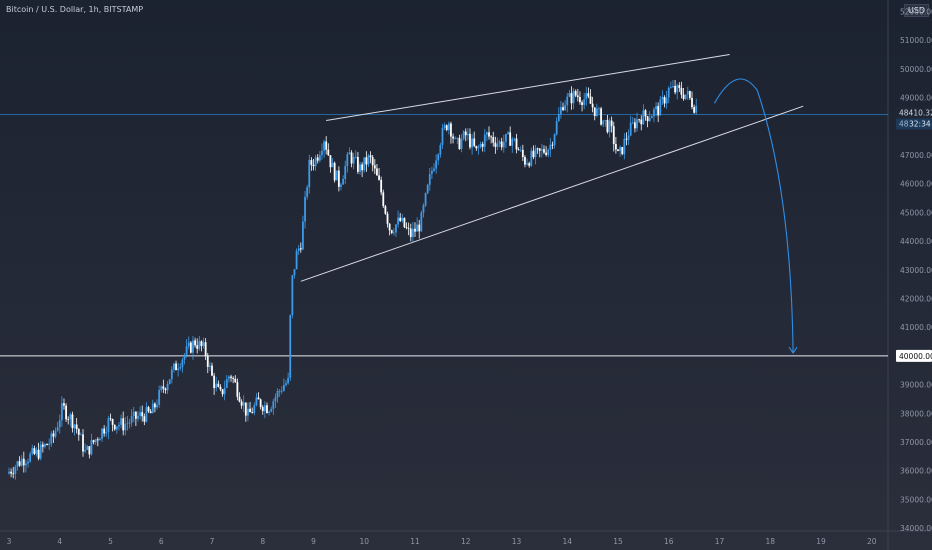  I want to click on x-tick-label: 4, so click(59, 541).